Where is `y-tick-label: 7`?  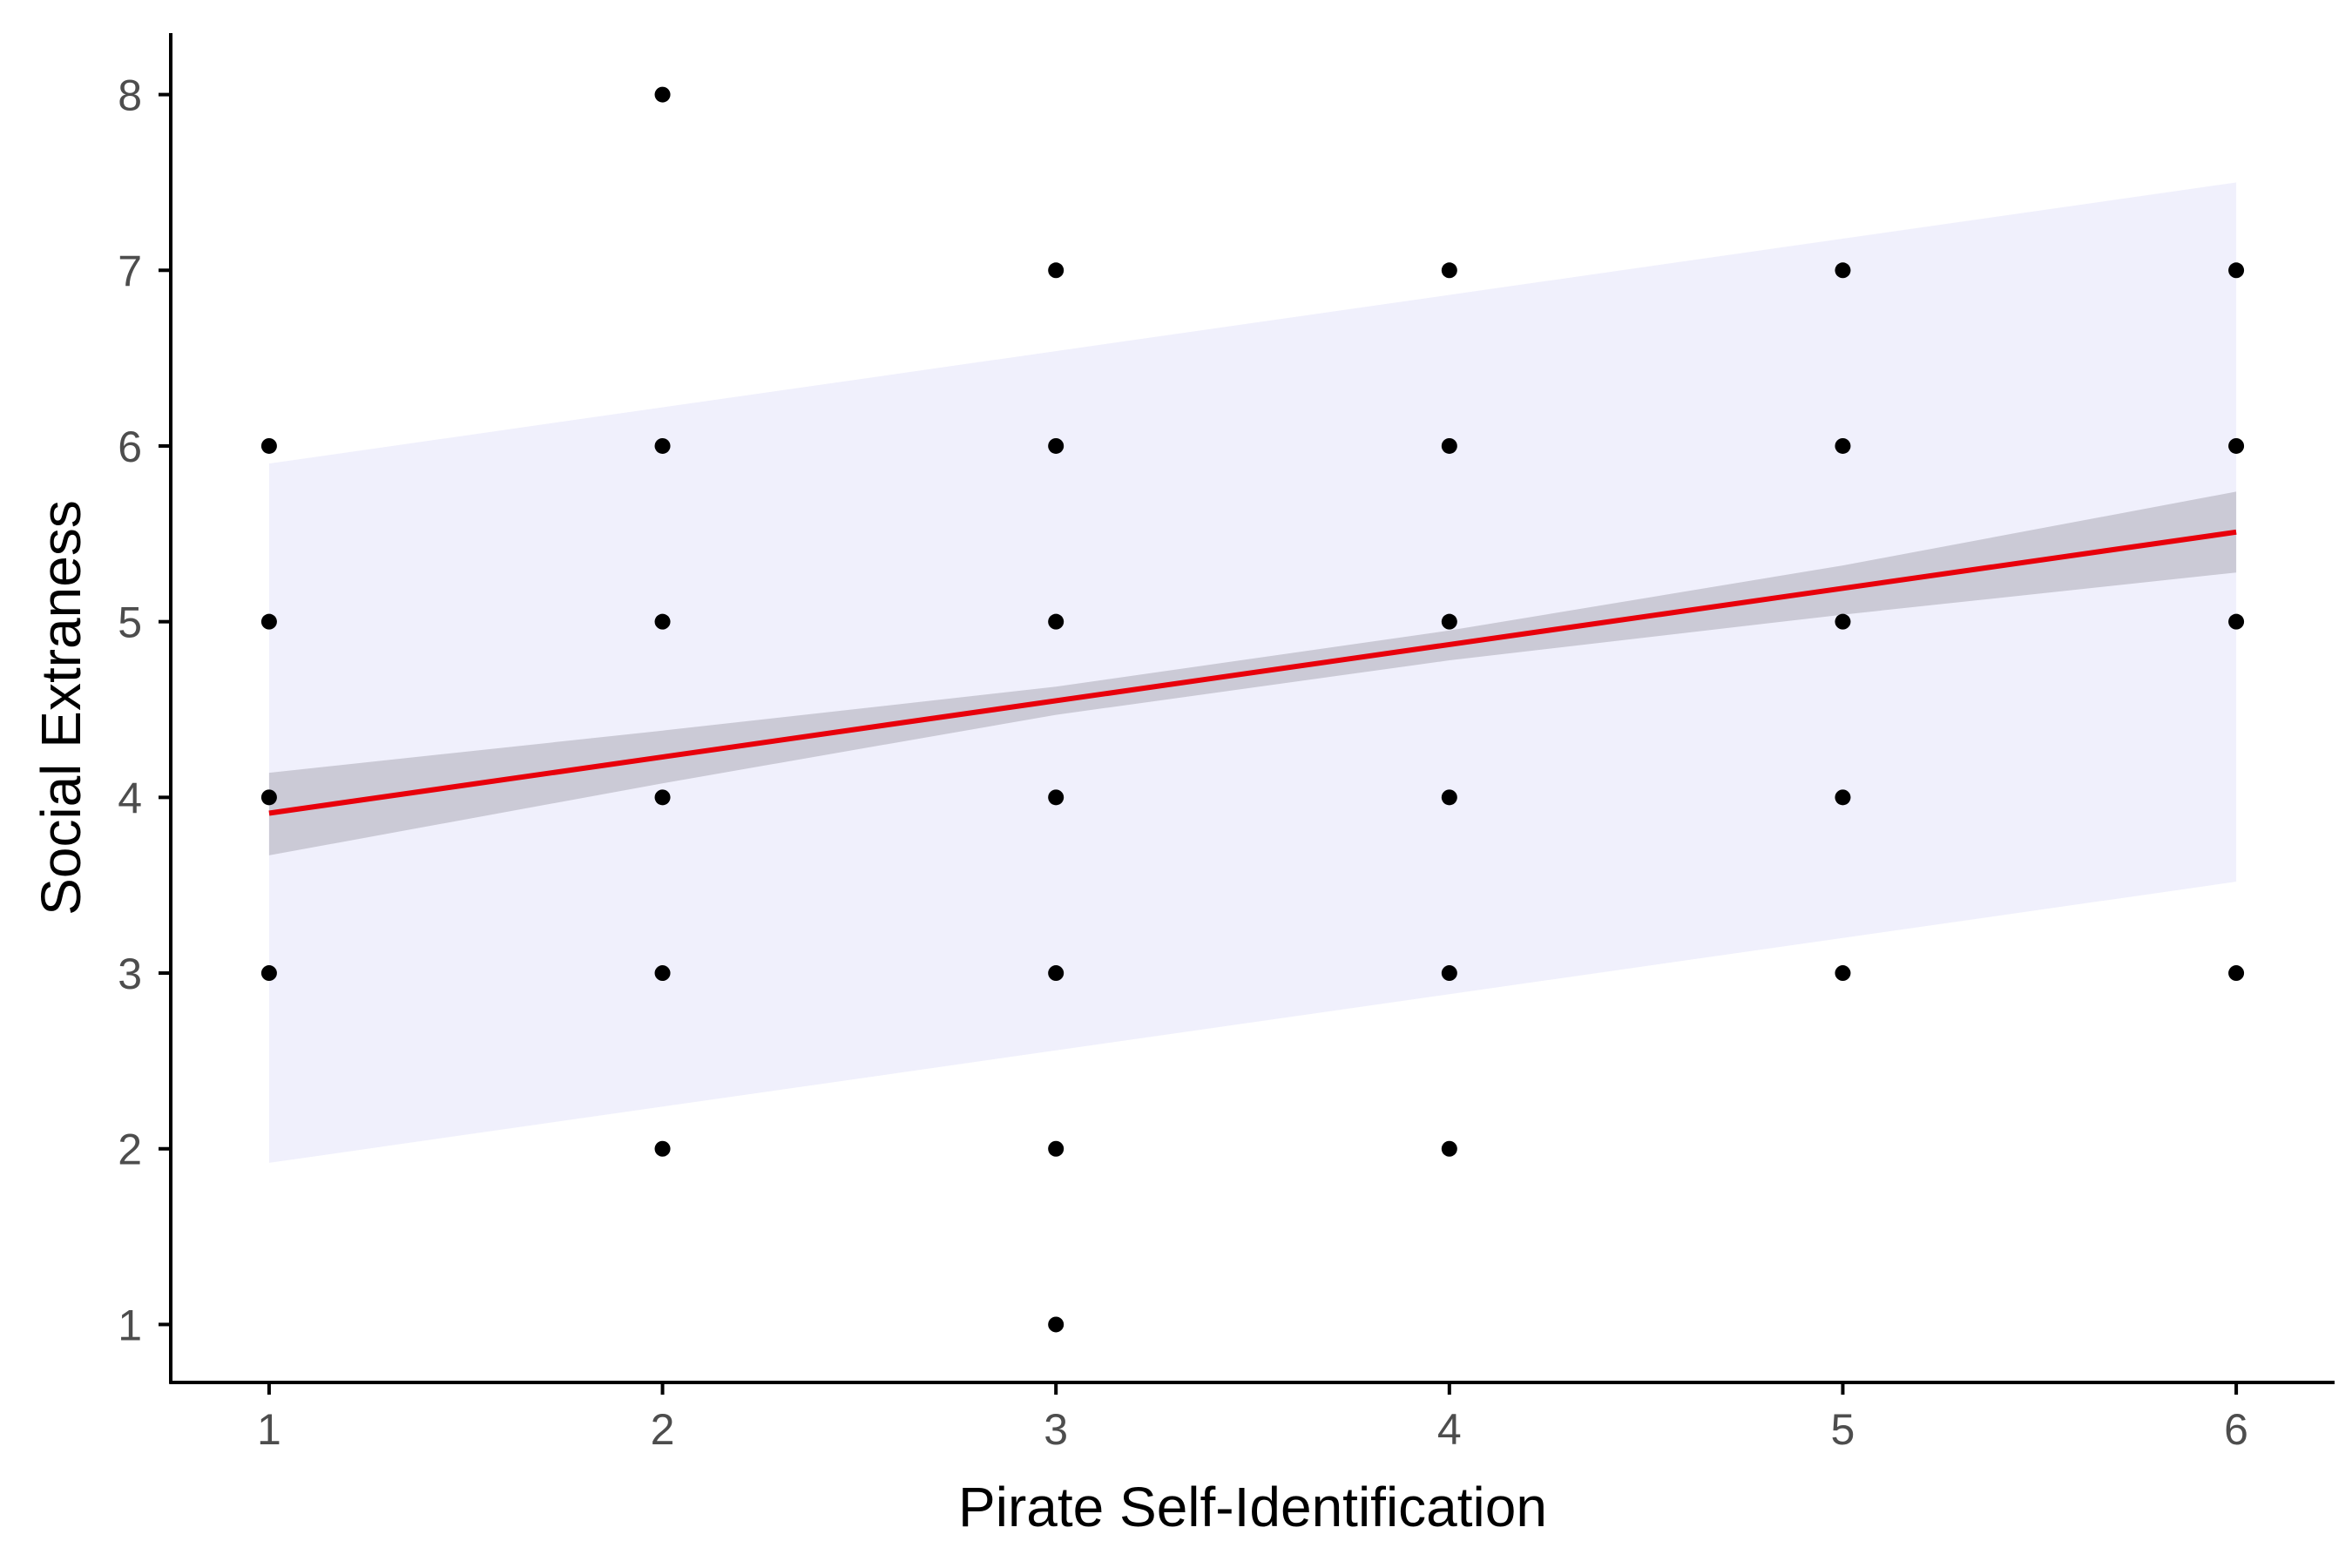
y-tick-label: 7 is located at coordinates (130, 271).